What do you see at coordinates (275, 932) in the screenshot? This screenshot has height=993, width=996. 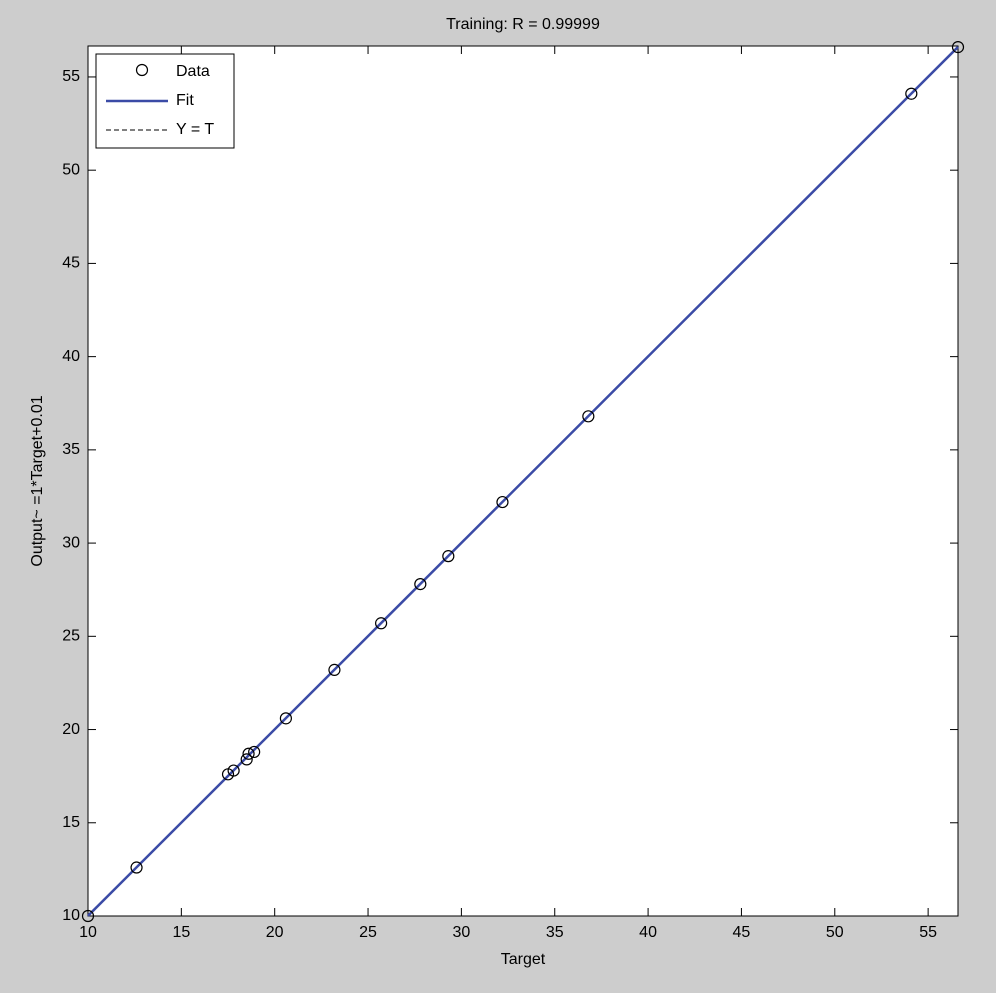 I see `x-tick-label: 20` at bounding box center [275, 932].